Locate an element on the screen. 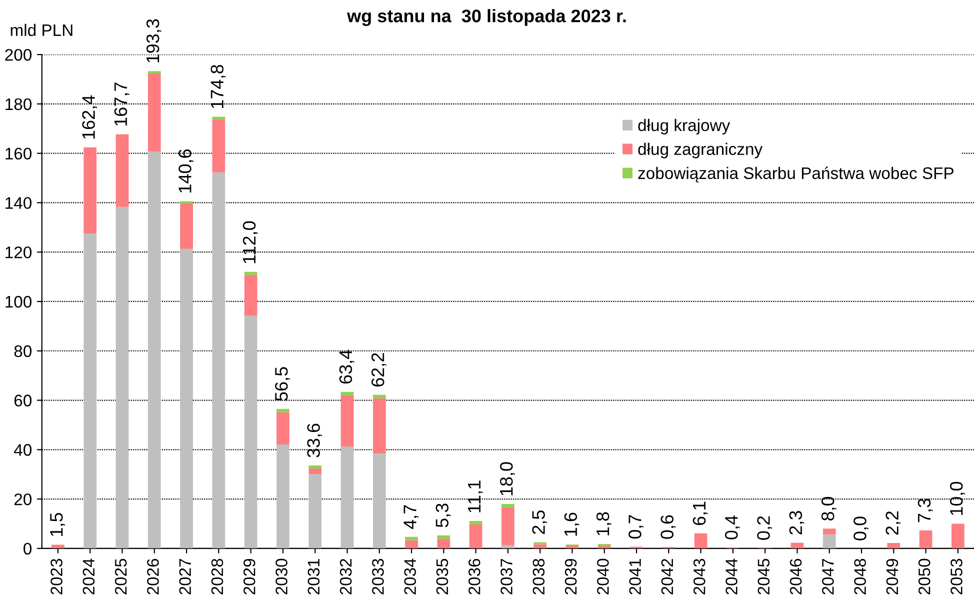 The image size is (974, 606). total-label: 4,7 is located at coordinates (411, 517).